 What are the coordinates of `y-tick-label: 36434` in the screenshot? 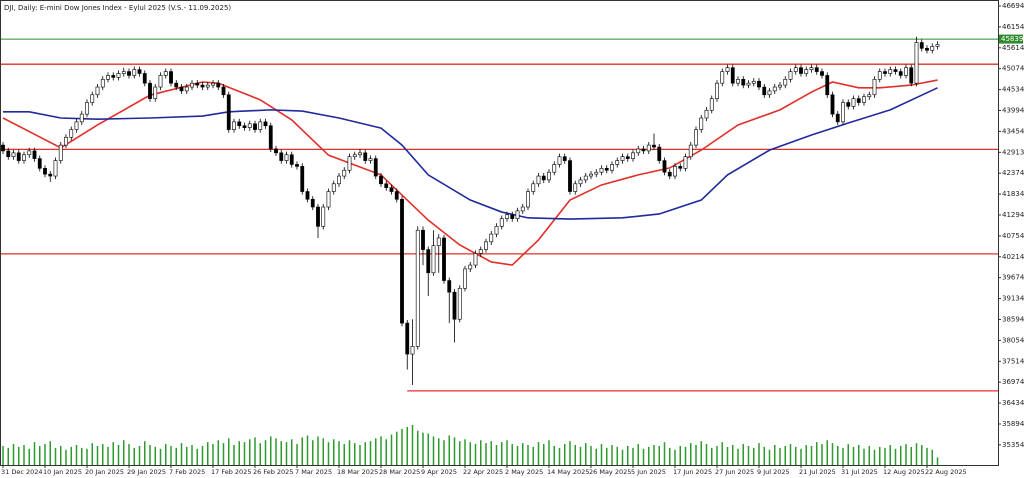 It's located at (1013, 403).